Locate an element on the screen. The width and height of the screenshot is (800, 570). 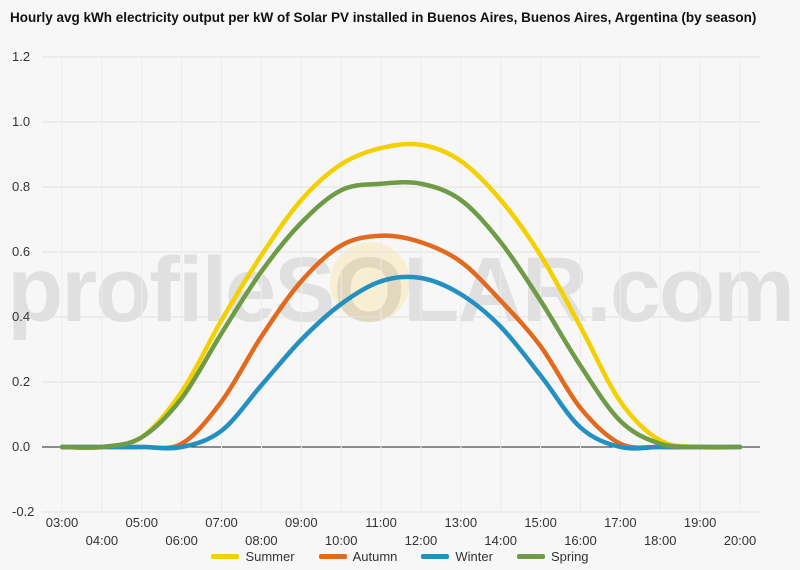
x-tick-label: 05:00 is located at coordinates (141, 522).